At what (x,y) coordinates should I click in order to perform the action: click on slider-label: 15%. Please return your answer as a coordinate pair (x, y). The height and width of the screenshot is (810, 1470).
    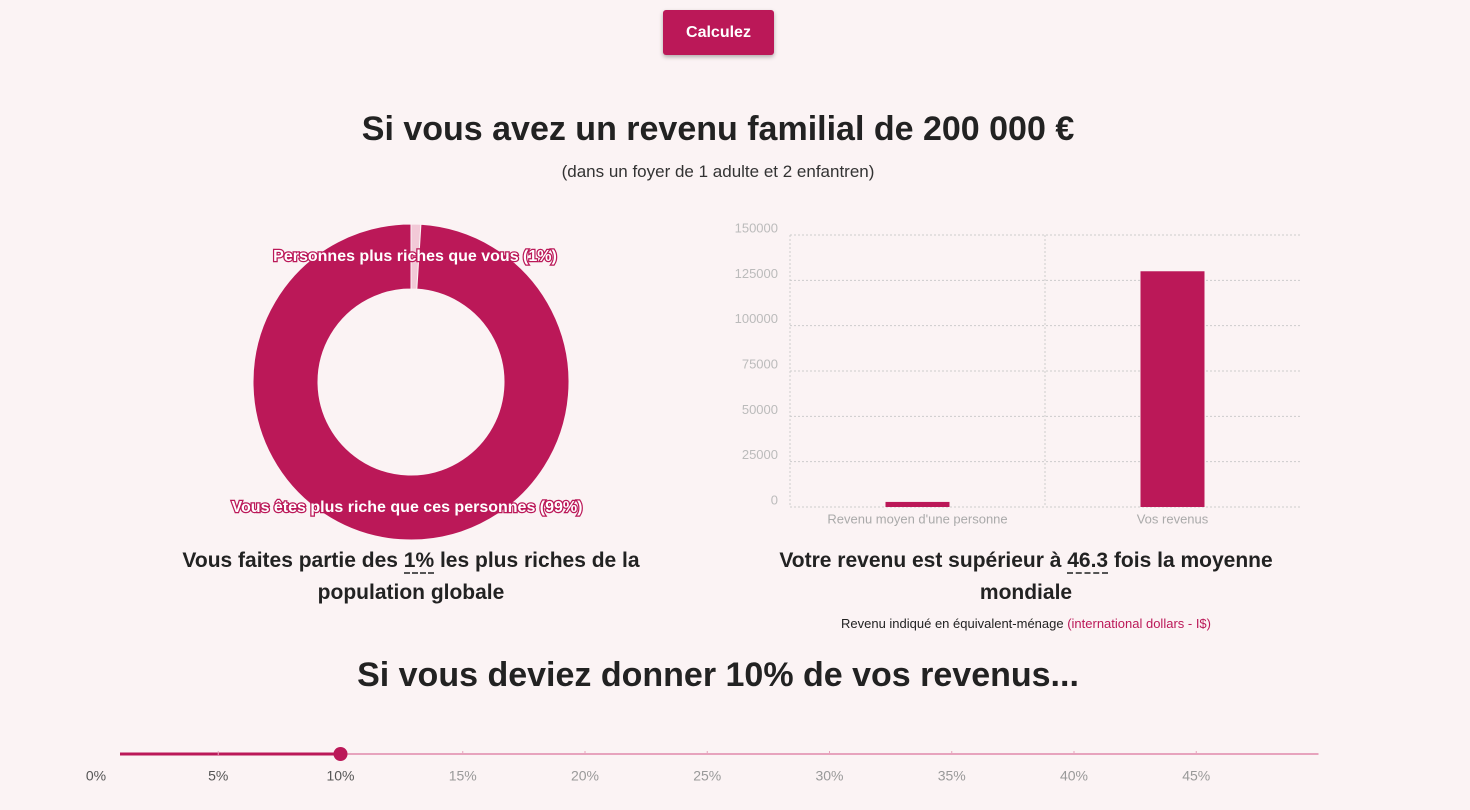
    Looking at the image, I should click on (463, 776).